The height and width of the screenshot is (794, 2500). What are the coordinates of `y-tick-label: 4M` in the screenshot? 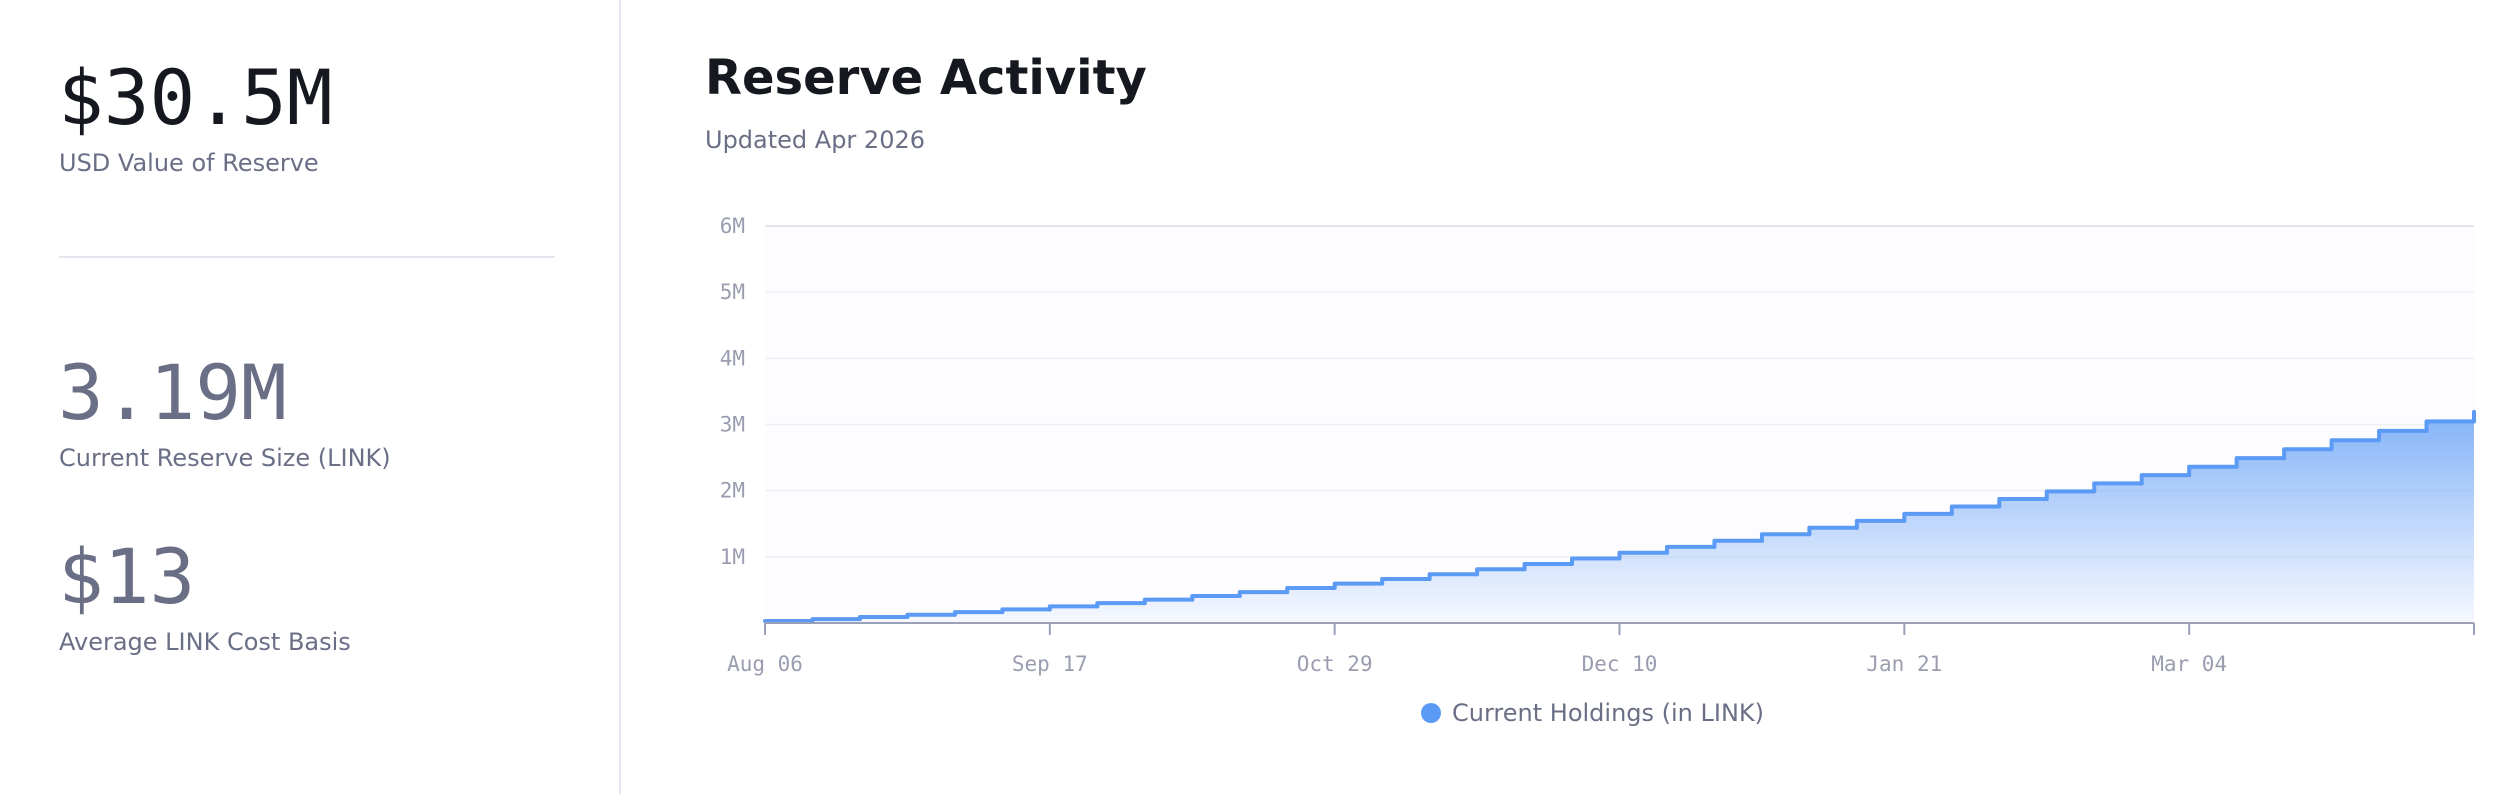 It's located at (732, 358).